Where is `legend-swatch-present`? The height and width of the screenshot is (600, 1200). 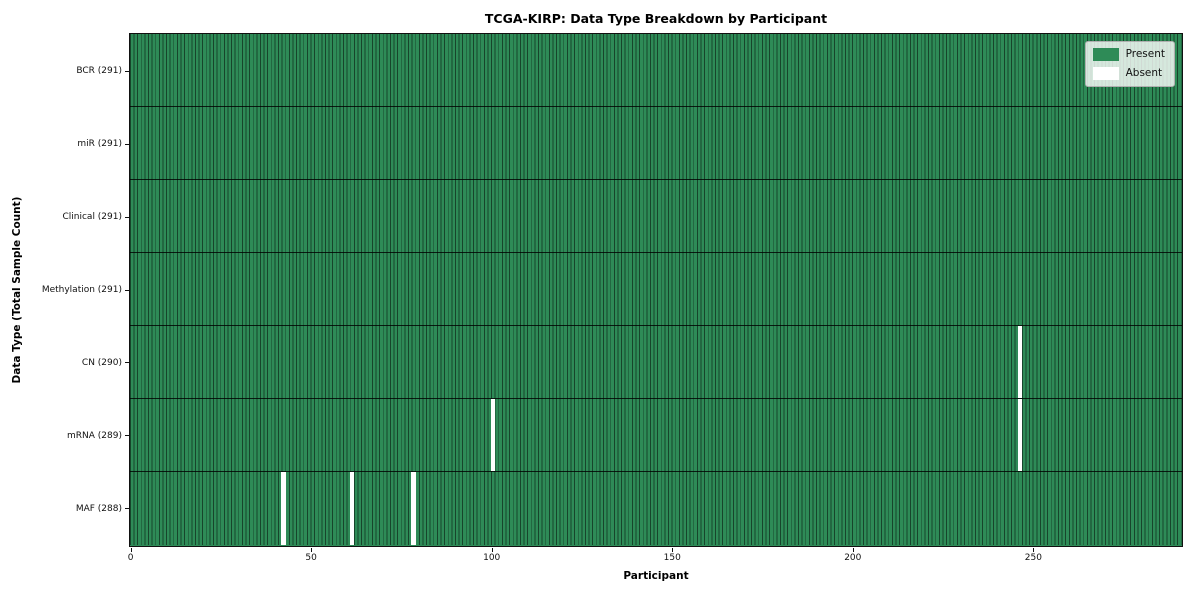
legend-swatch-present is located at coordinates (1105, 54).